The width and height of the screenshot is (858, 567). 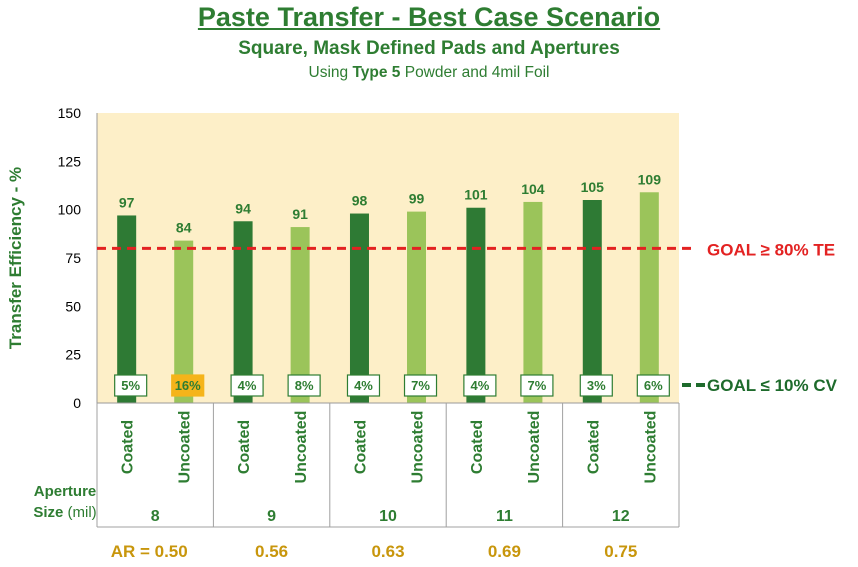 I want to click on bar-value-label: 101, so click(x=476, y=195).